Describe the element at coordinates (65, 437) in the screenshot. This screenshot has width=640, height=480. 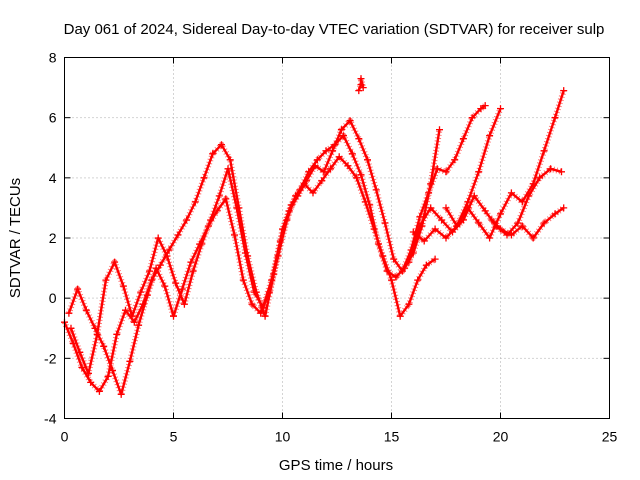
I see `x-tick-label: 0` at that location.